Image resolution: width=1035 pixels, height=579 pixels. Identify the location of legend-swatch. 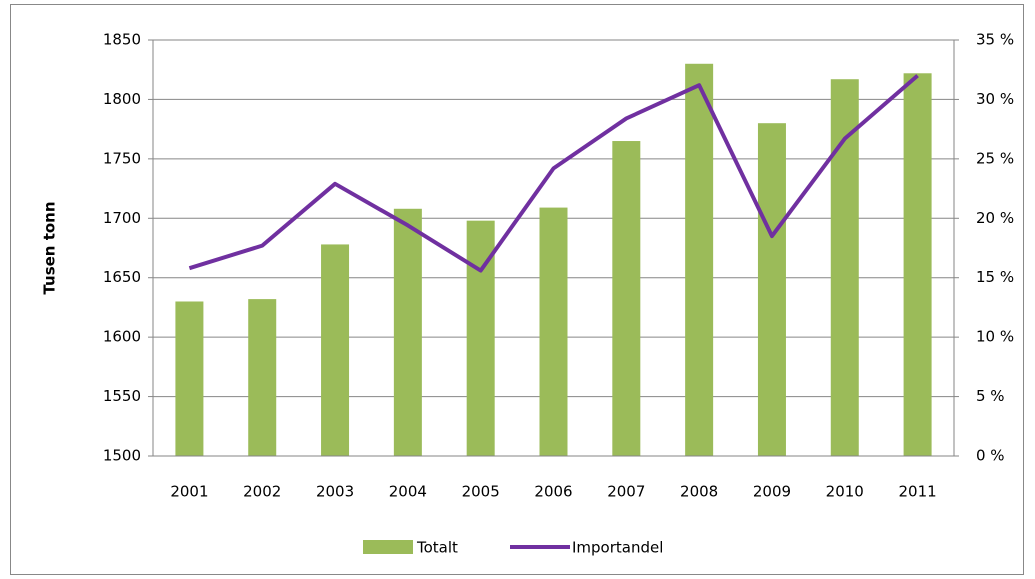
(388, 547).